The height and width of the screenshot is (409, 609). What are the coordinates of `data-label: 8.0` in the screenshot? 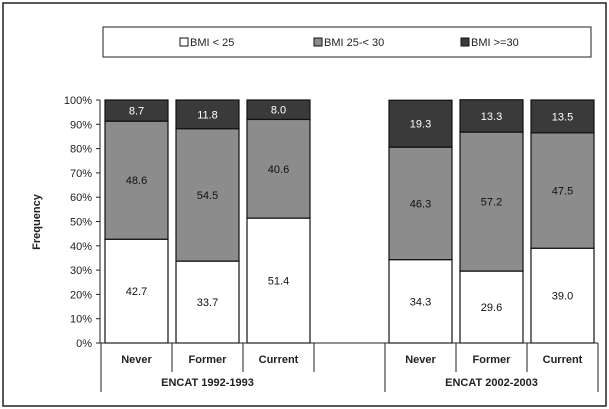 It's located at (278, 111).